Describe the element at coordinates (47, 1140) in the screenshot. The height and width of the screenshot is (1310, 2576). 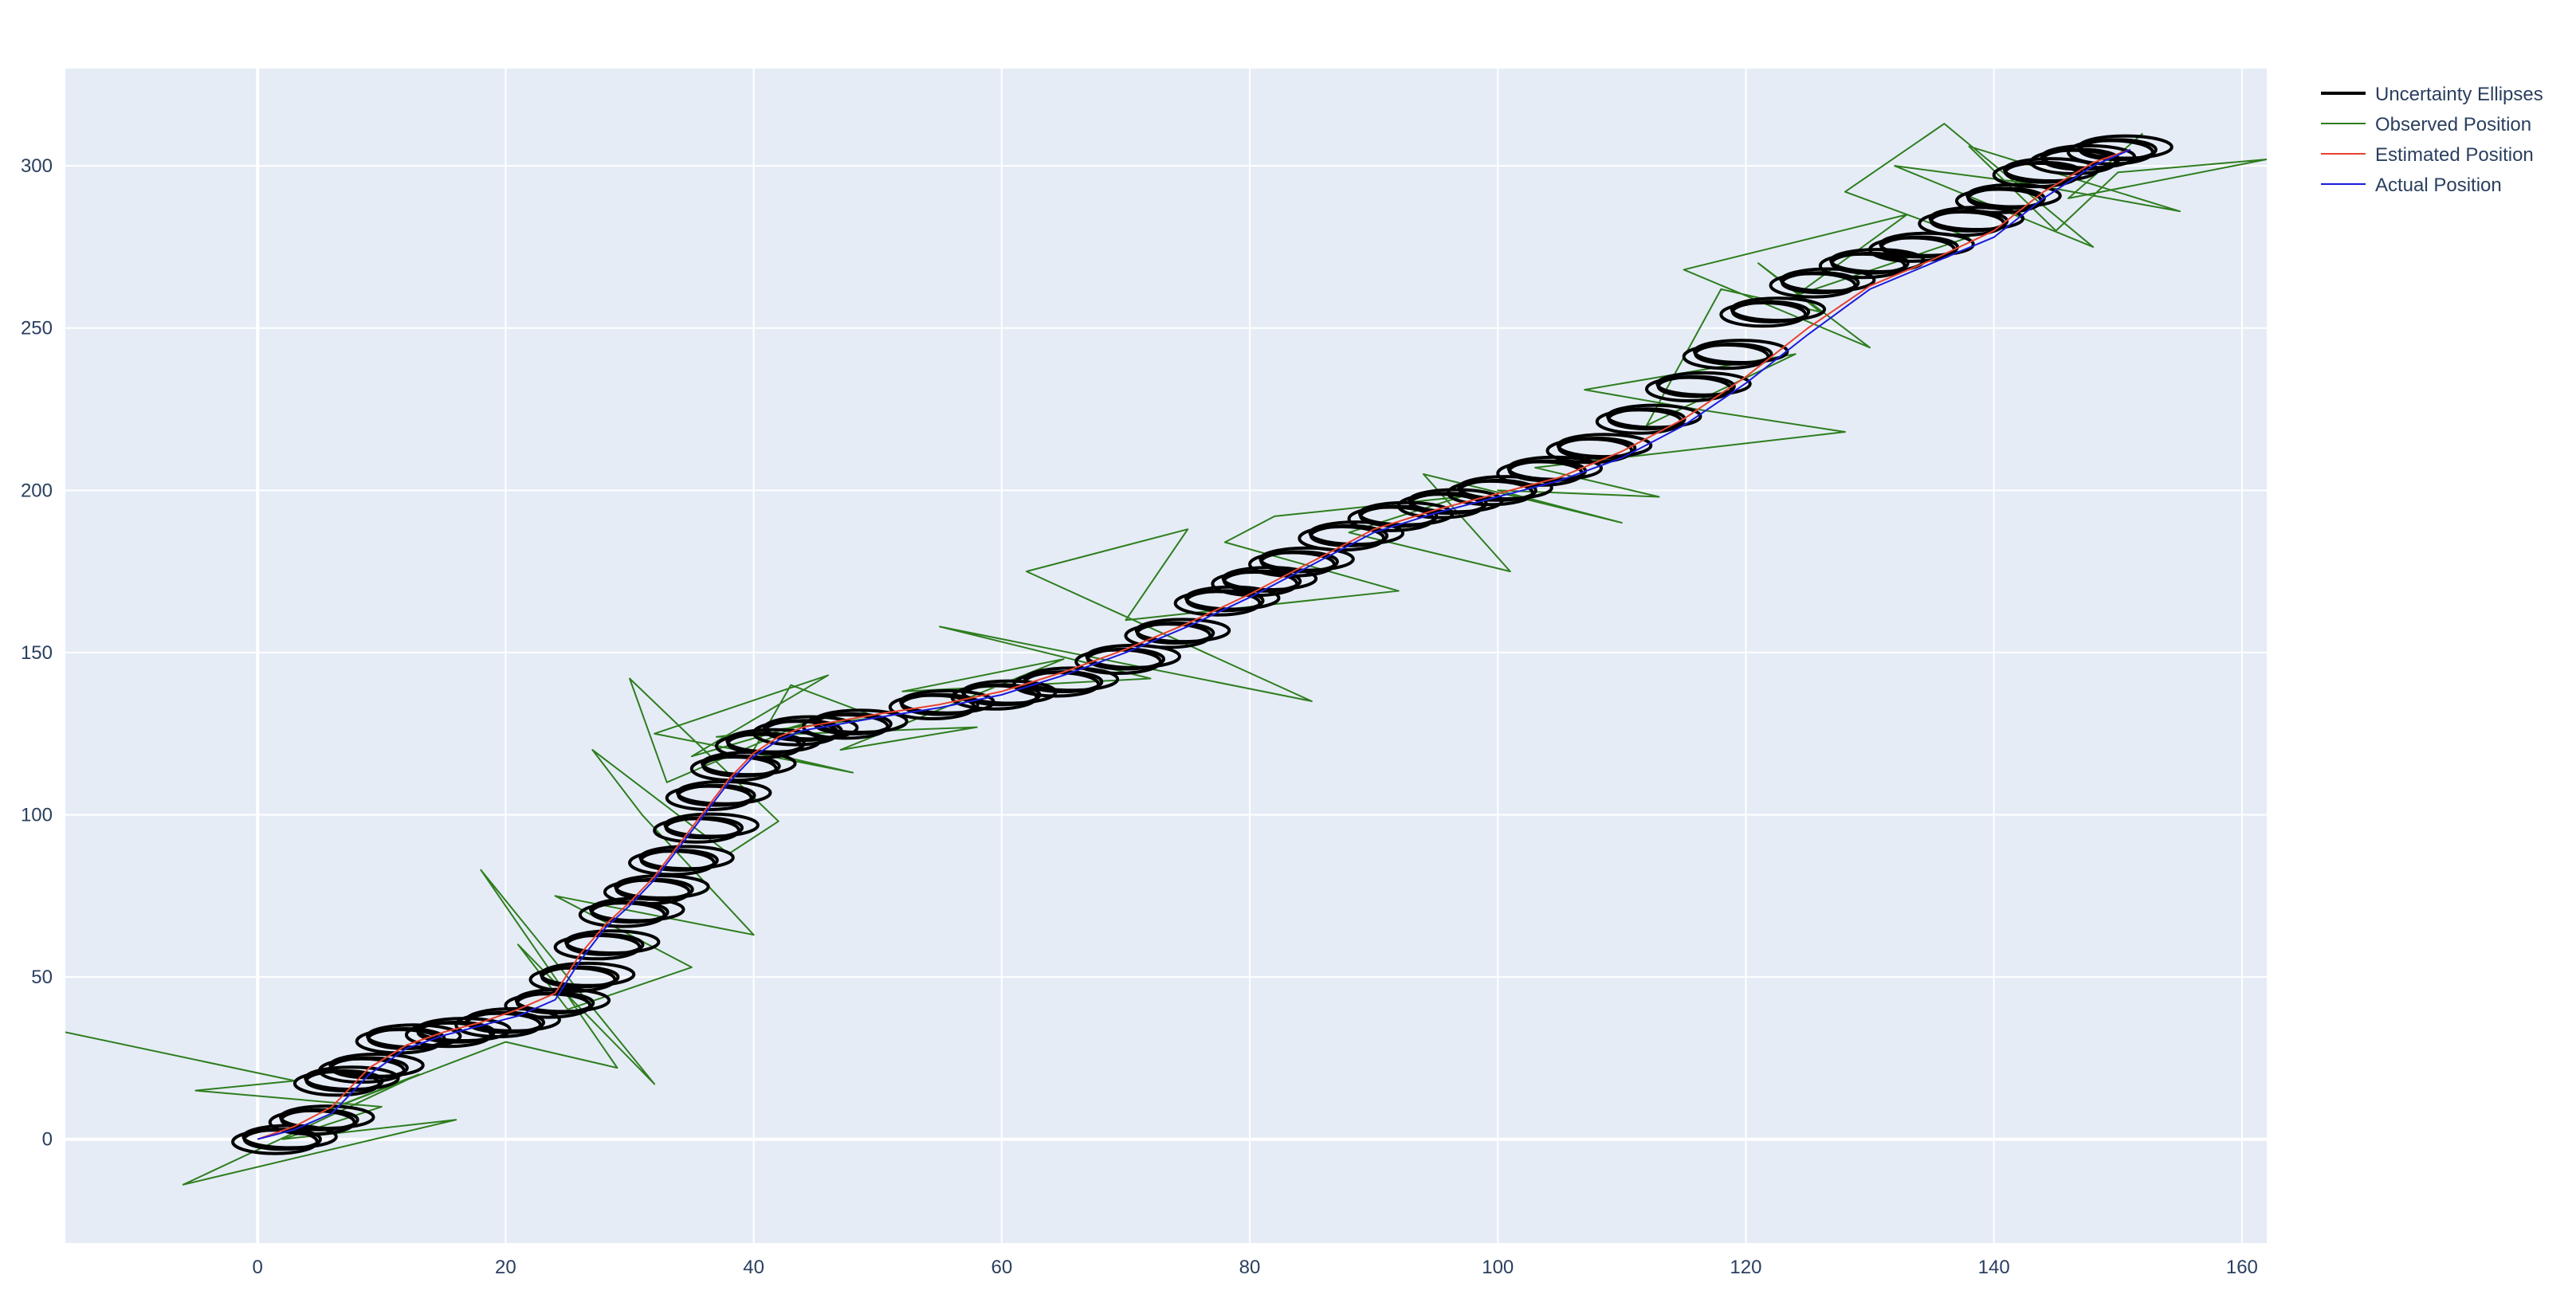
I see `y-tick-label: 0` at that location.